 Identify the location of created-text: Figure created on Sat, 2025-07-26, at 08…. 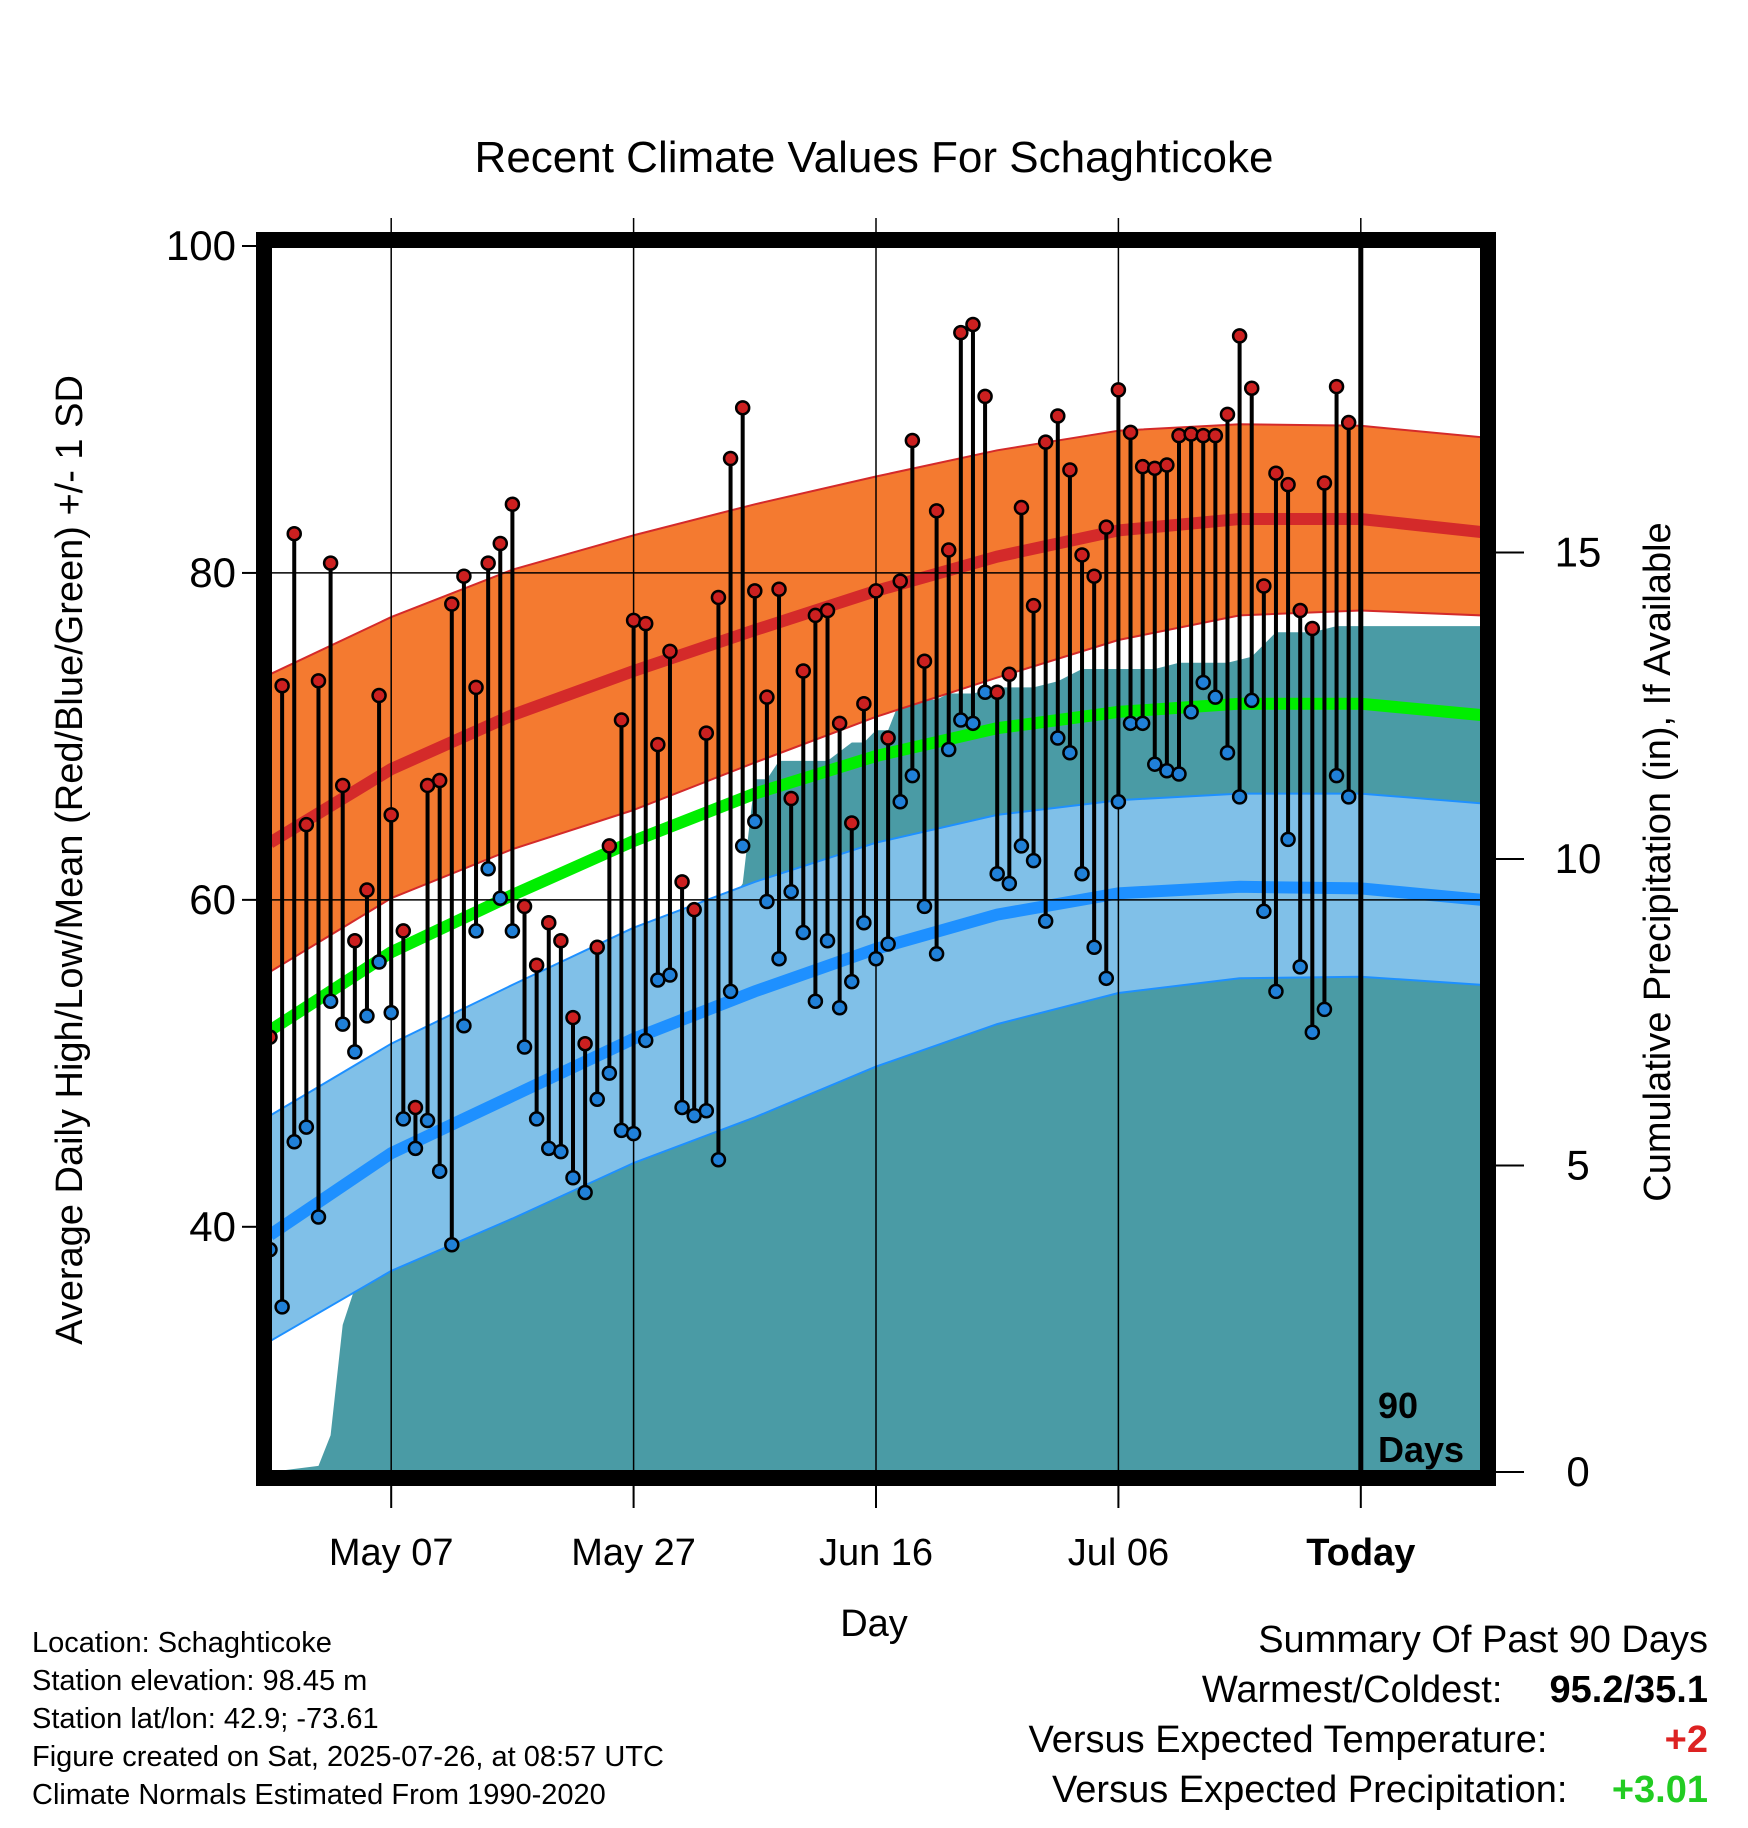
(348, 1757).